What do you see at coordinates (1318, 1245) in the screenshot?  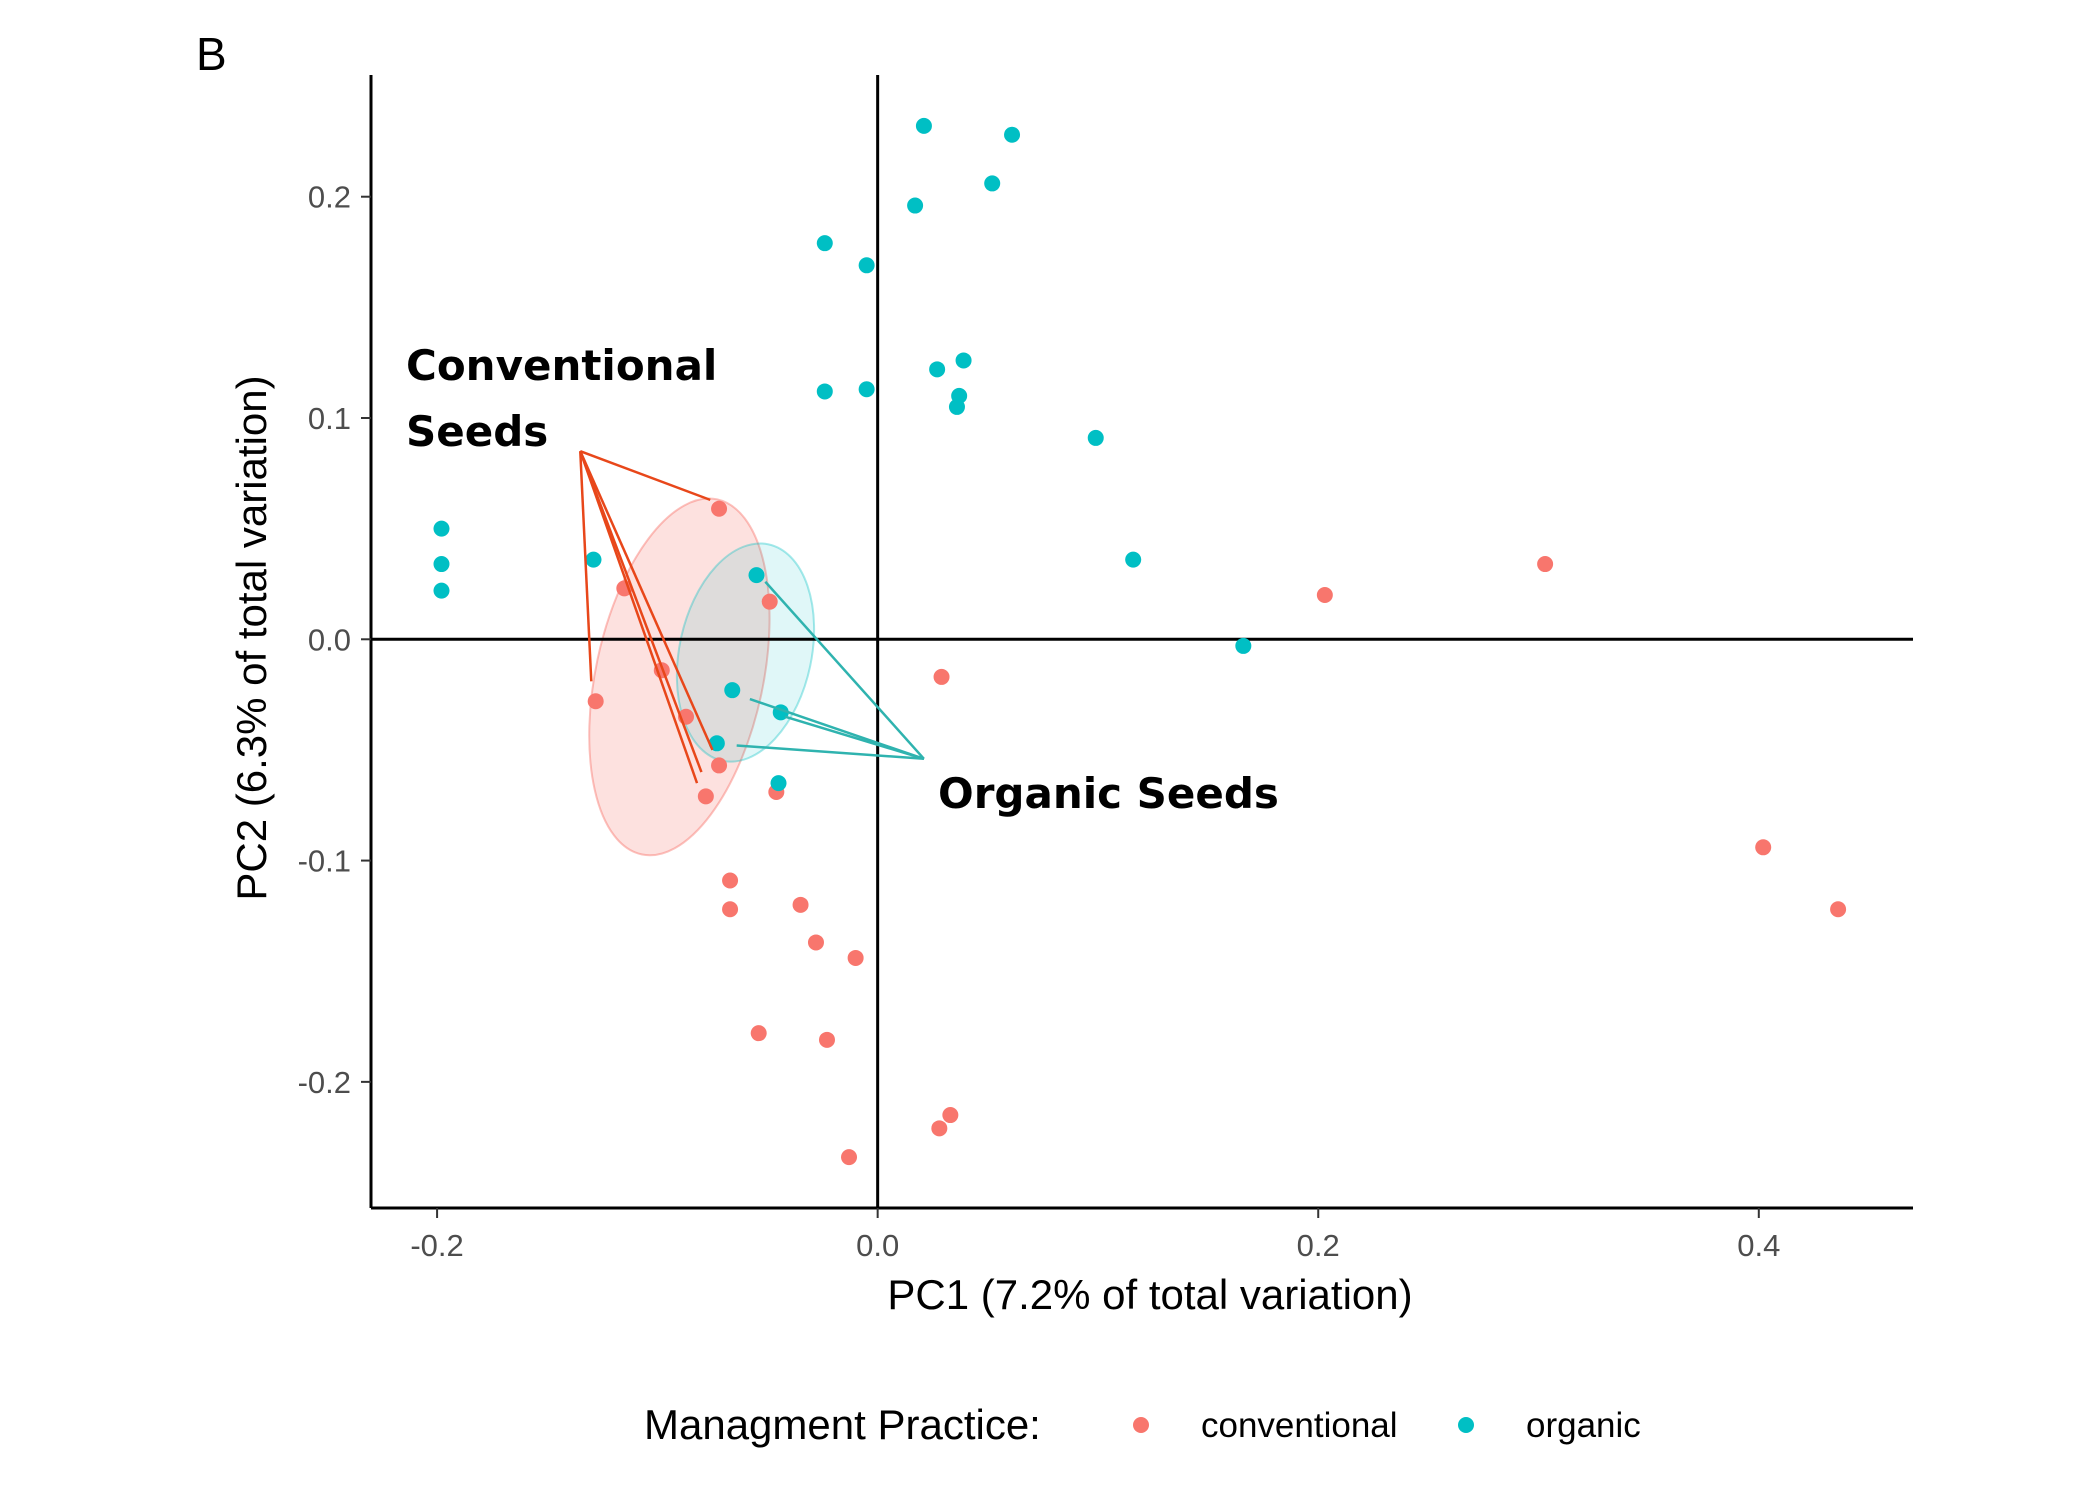 I see `x-tick-label: 0.2` at bounding box center [1318, 1245].